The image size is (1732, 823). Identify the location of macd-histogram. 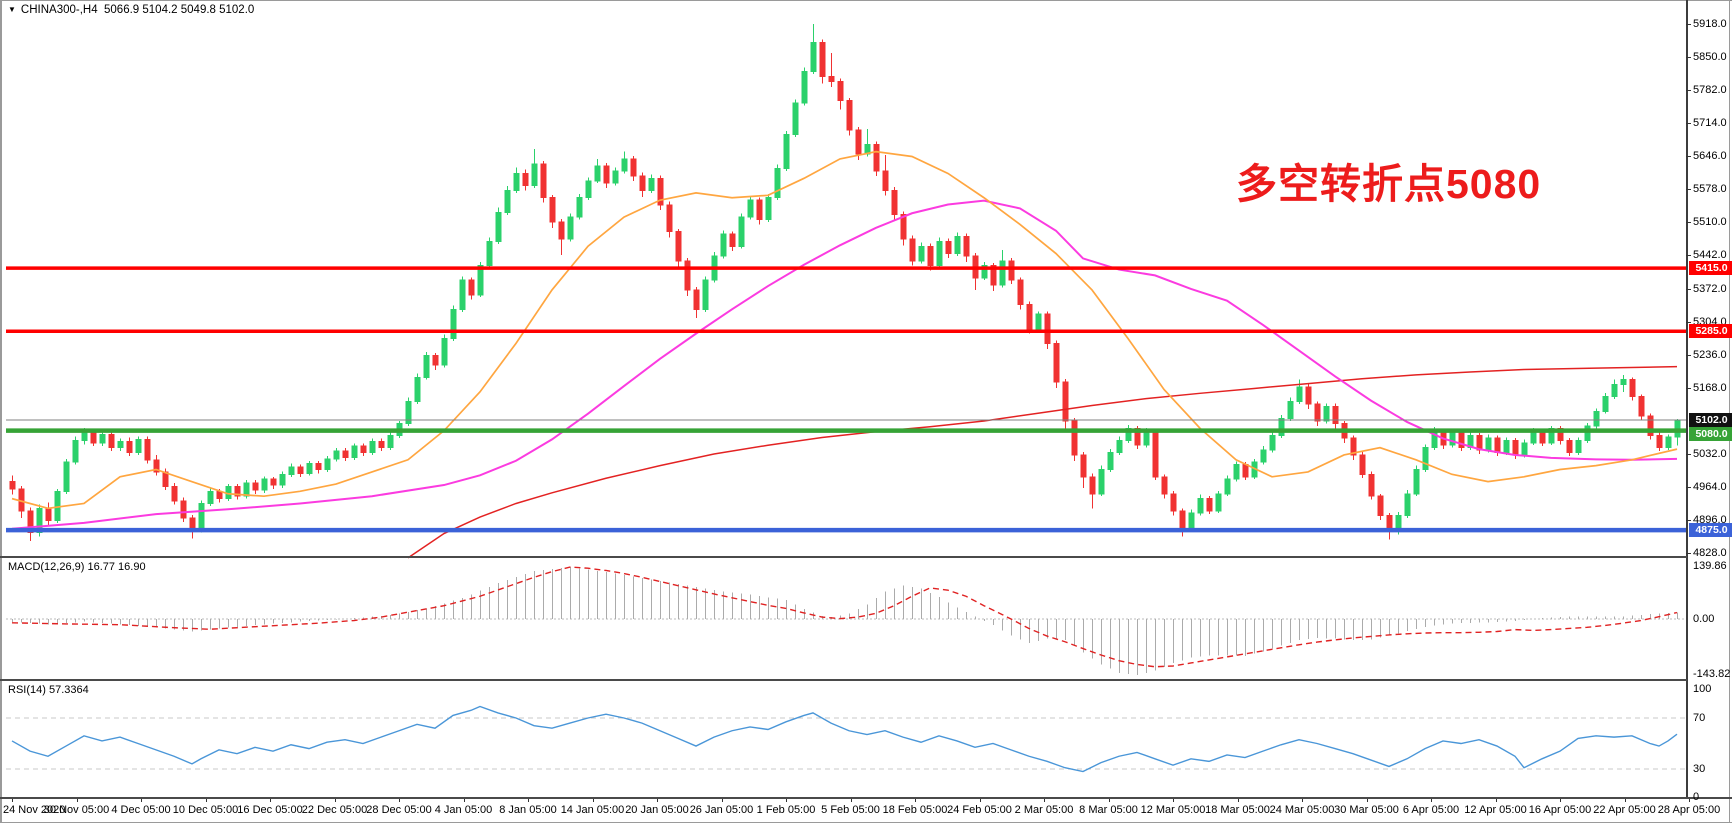
(845, 621).